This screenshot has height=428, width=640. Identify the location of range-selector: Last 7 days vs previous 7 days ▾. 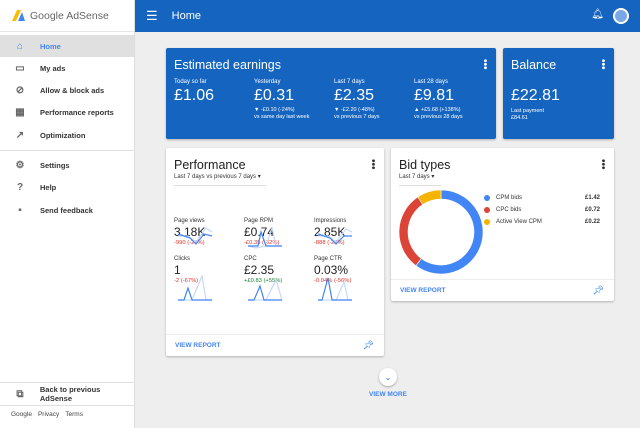
(220, 179).